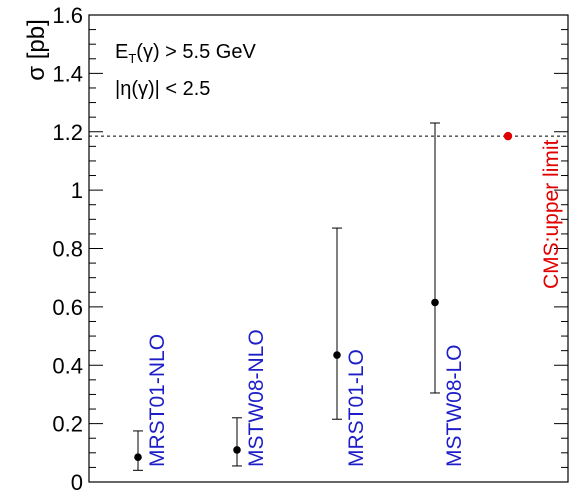  I want to click on y-tick-label: 1, so click(77, 190).